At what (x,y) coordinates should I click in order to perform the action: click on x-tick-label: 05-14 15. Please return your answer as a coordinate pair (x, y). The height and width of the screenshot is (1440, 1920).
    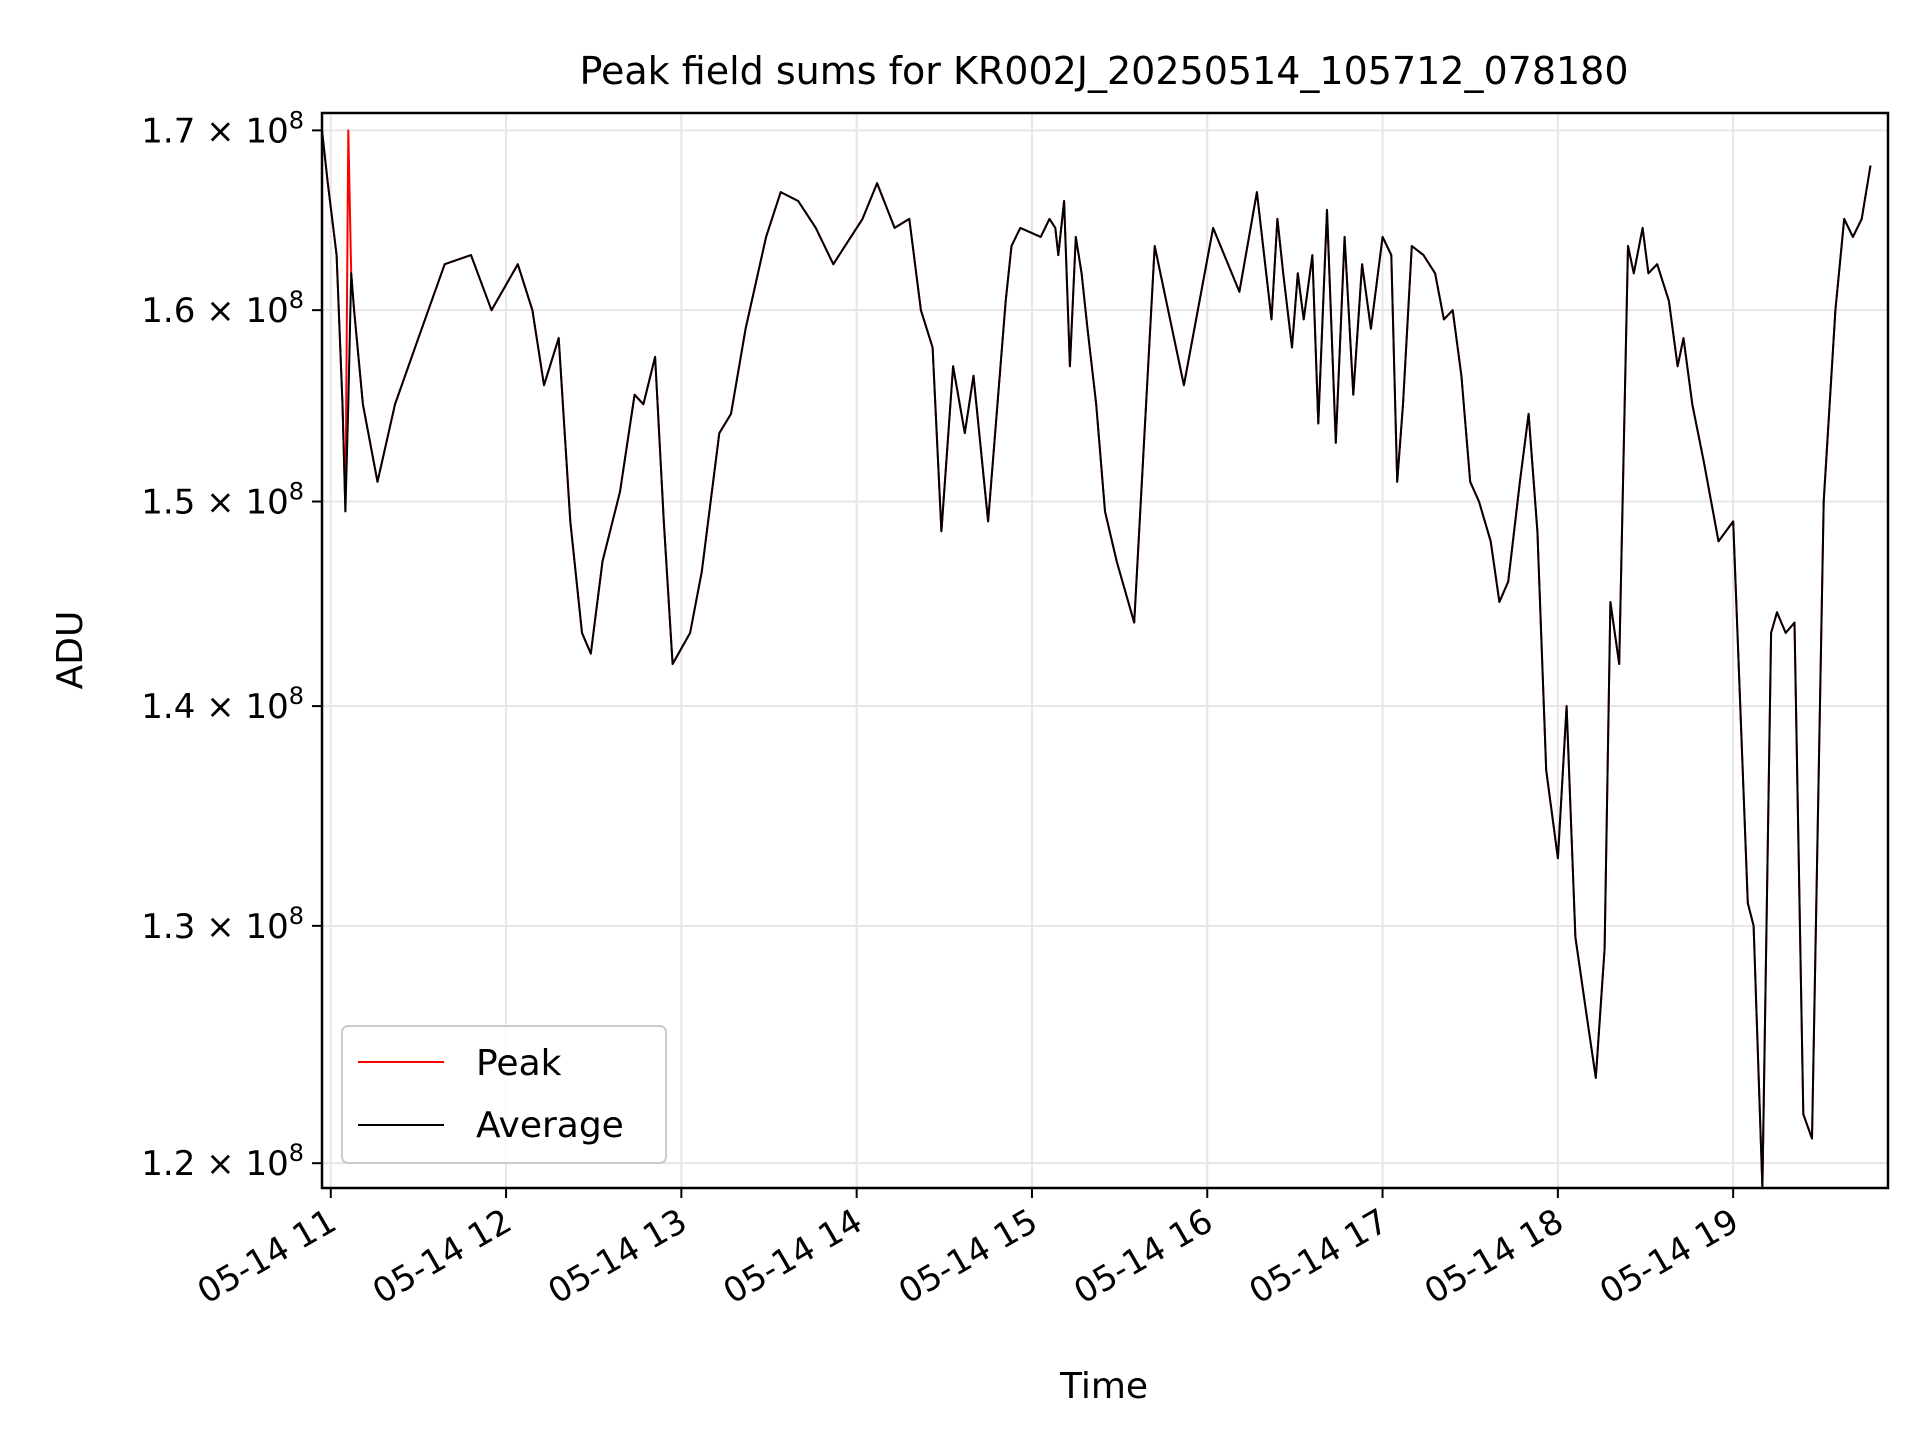
    Looking at the image, I should click on (968, 1256).